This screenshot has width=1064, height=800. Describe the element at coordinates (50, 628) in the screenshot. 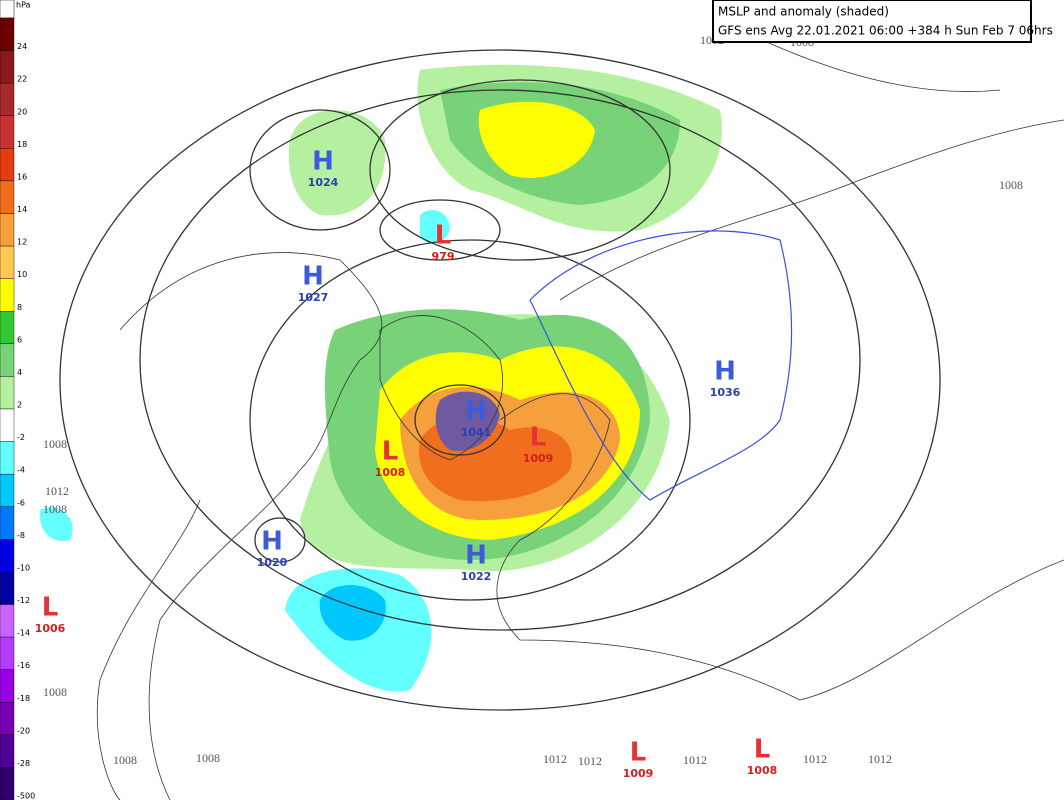

I see `center-pressure: 1006` at that location.